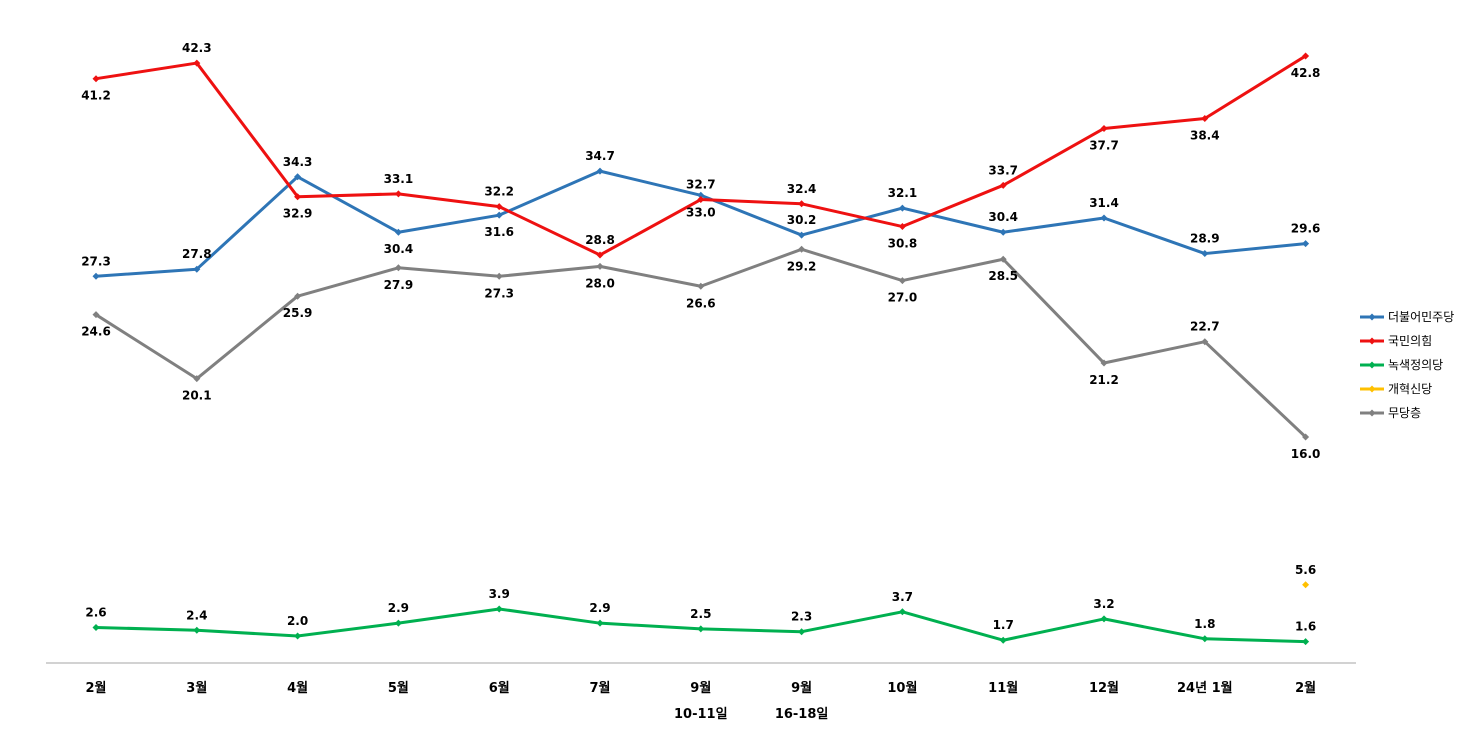  Describe the element at coordinates (297, 688) in the screenshot. I see `x-tick-label: 4월` at that location.